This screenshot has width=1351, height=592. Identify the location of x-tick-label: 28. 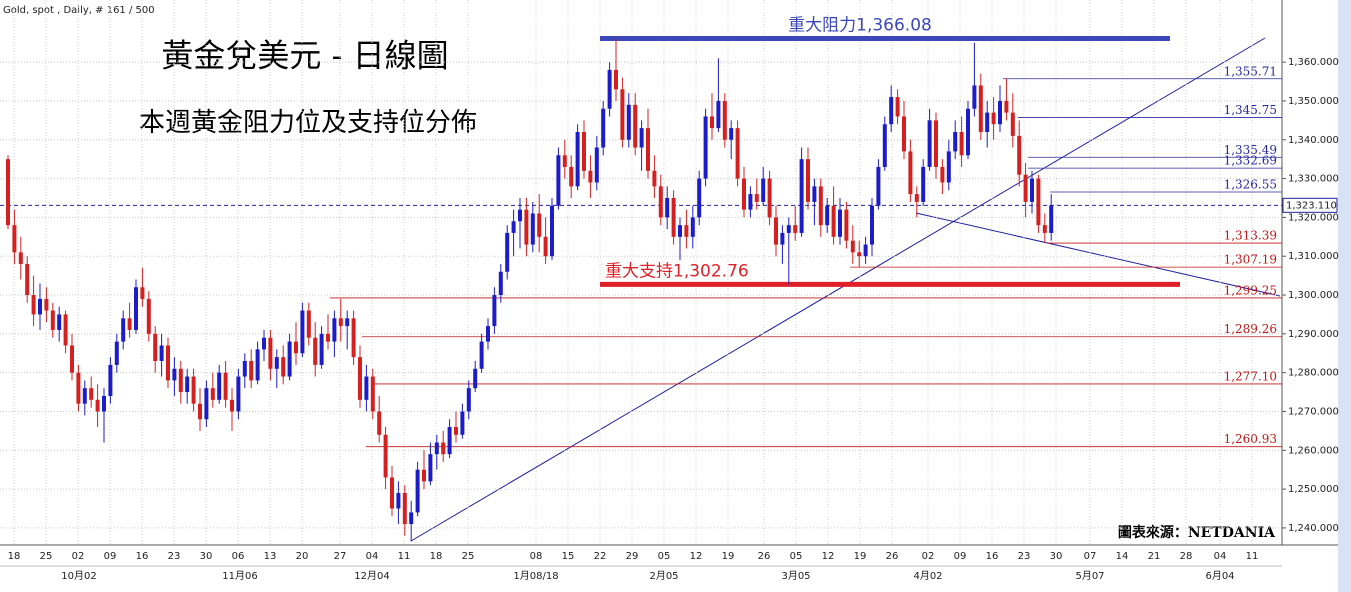
(1186, 556).